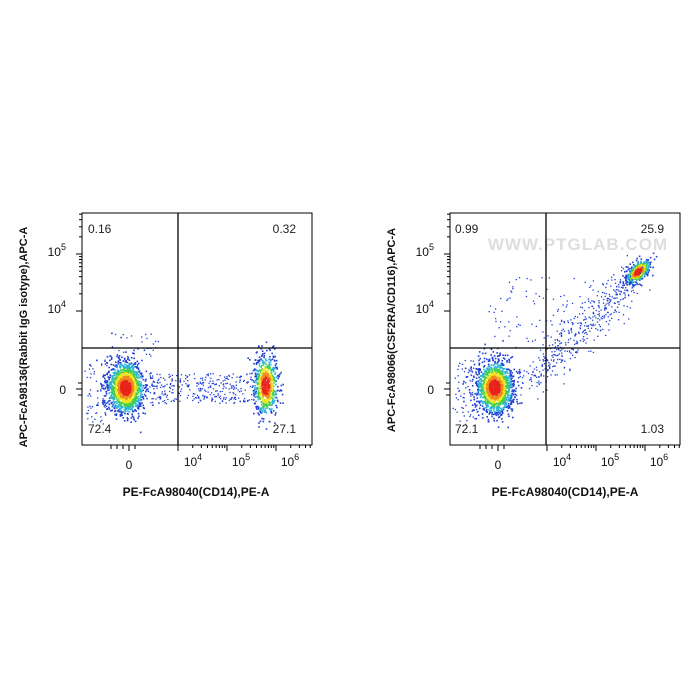  What do you see at coordinates (290, 460) in the screenshot?
I see `left-x-tick-label: 106` at bounding box center [290, 460].